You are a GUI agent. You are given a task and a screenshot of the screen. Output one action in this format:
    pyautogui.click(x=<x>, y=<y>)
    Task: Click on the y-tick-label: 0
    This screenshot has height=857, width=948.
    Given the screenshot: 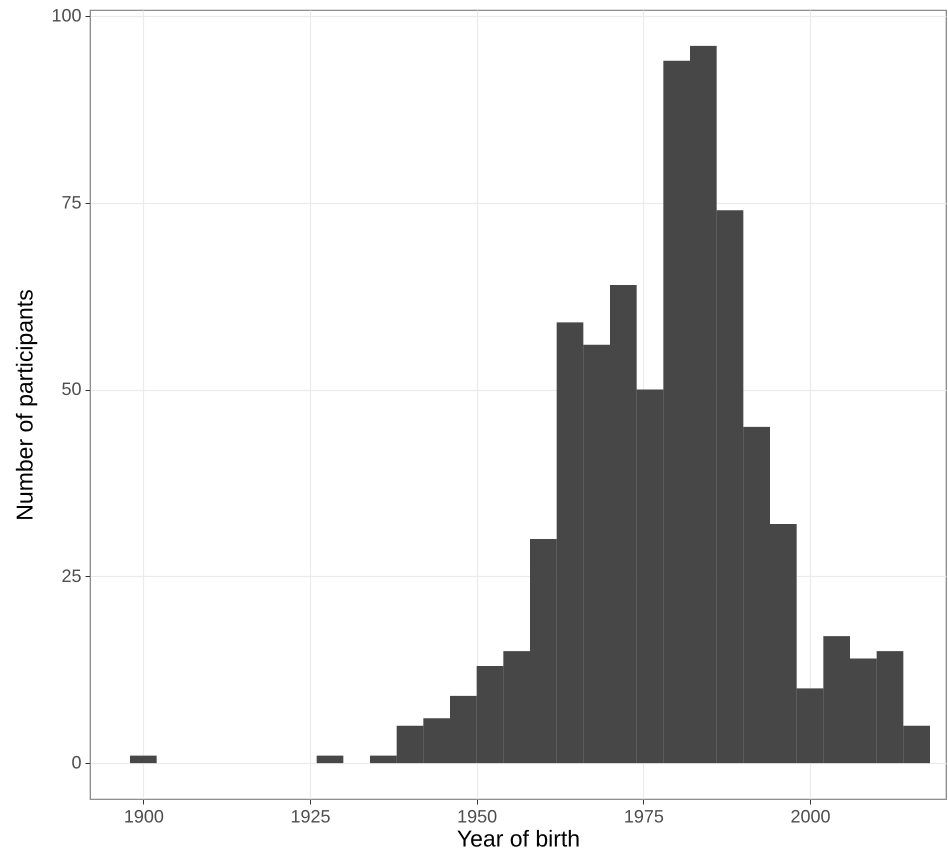 What is the action you would take?
    pyautogui.click(x=76, y=762)
    